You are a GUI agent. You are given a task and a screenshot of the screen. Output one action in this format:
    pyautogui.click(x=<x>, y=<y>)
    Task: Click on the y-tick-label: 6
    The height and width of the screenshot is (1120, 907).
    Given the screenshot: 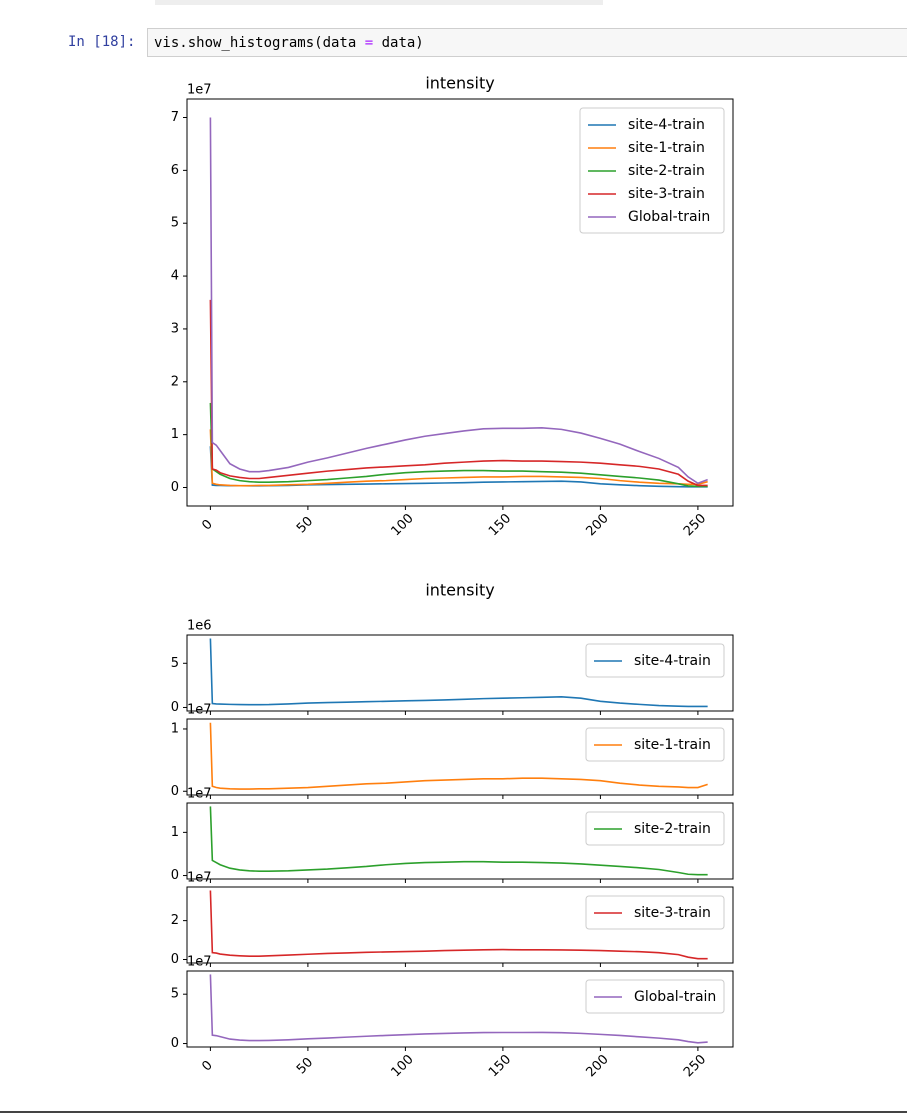 What is the action you would take?
    pyautogui.click(x=175, y=170)
    